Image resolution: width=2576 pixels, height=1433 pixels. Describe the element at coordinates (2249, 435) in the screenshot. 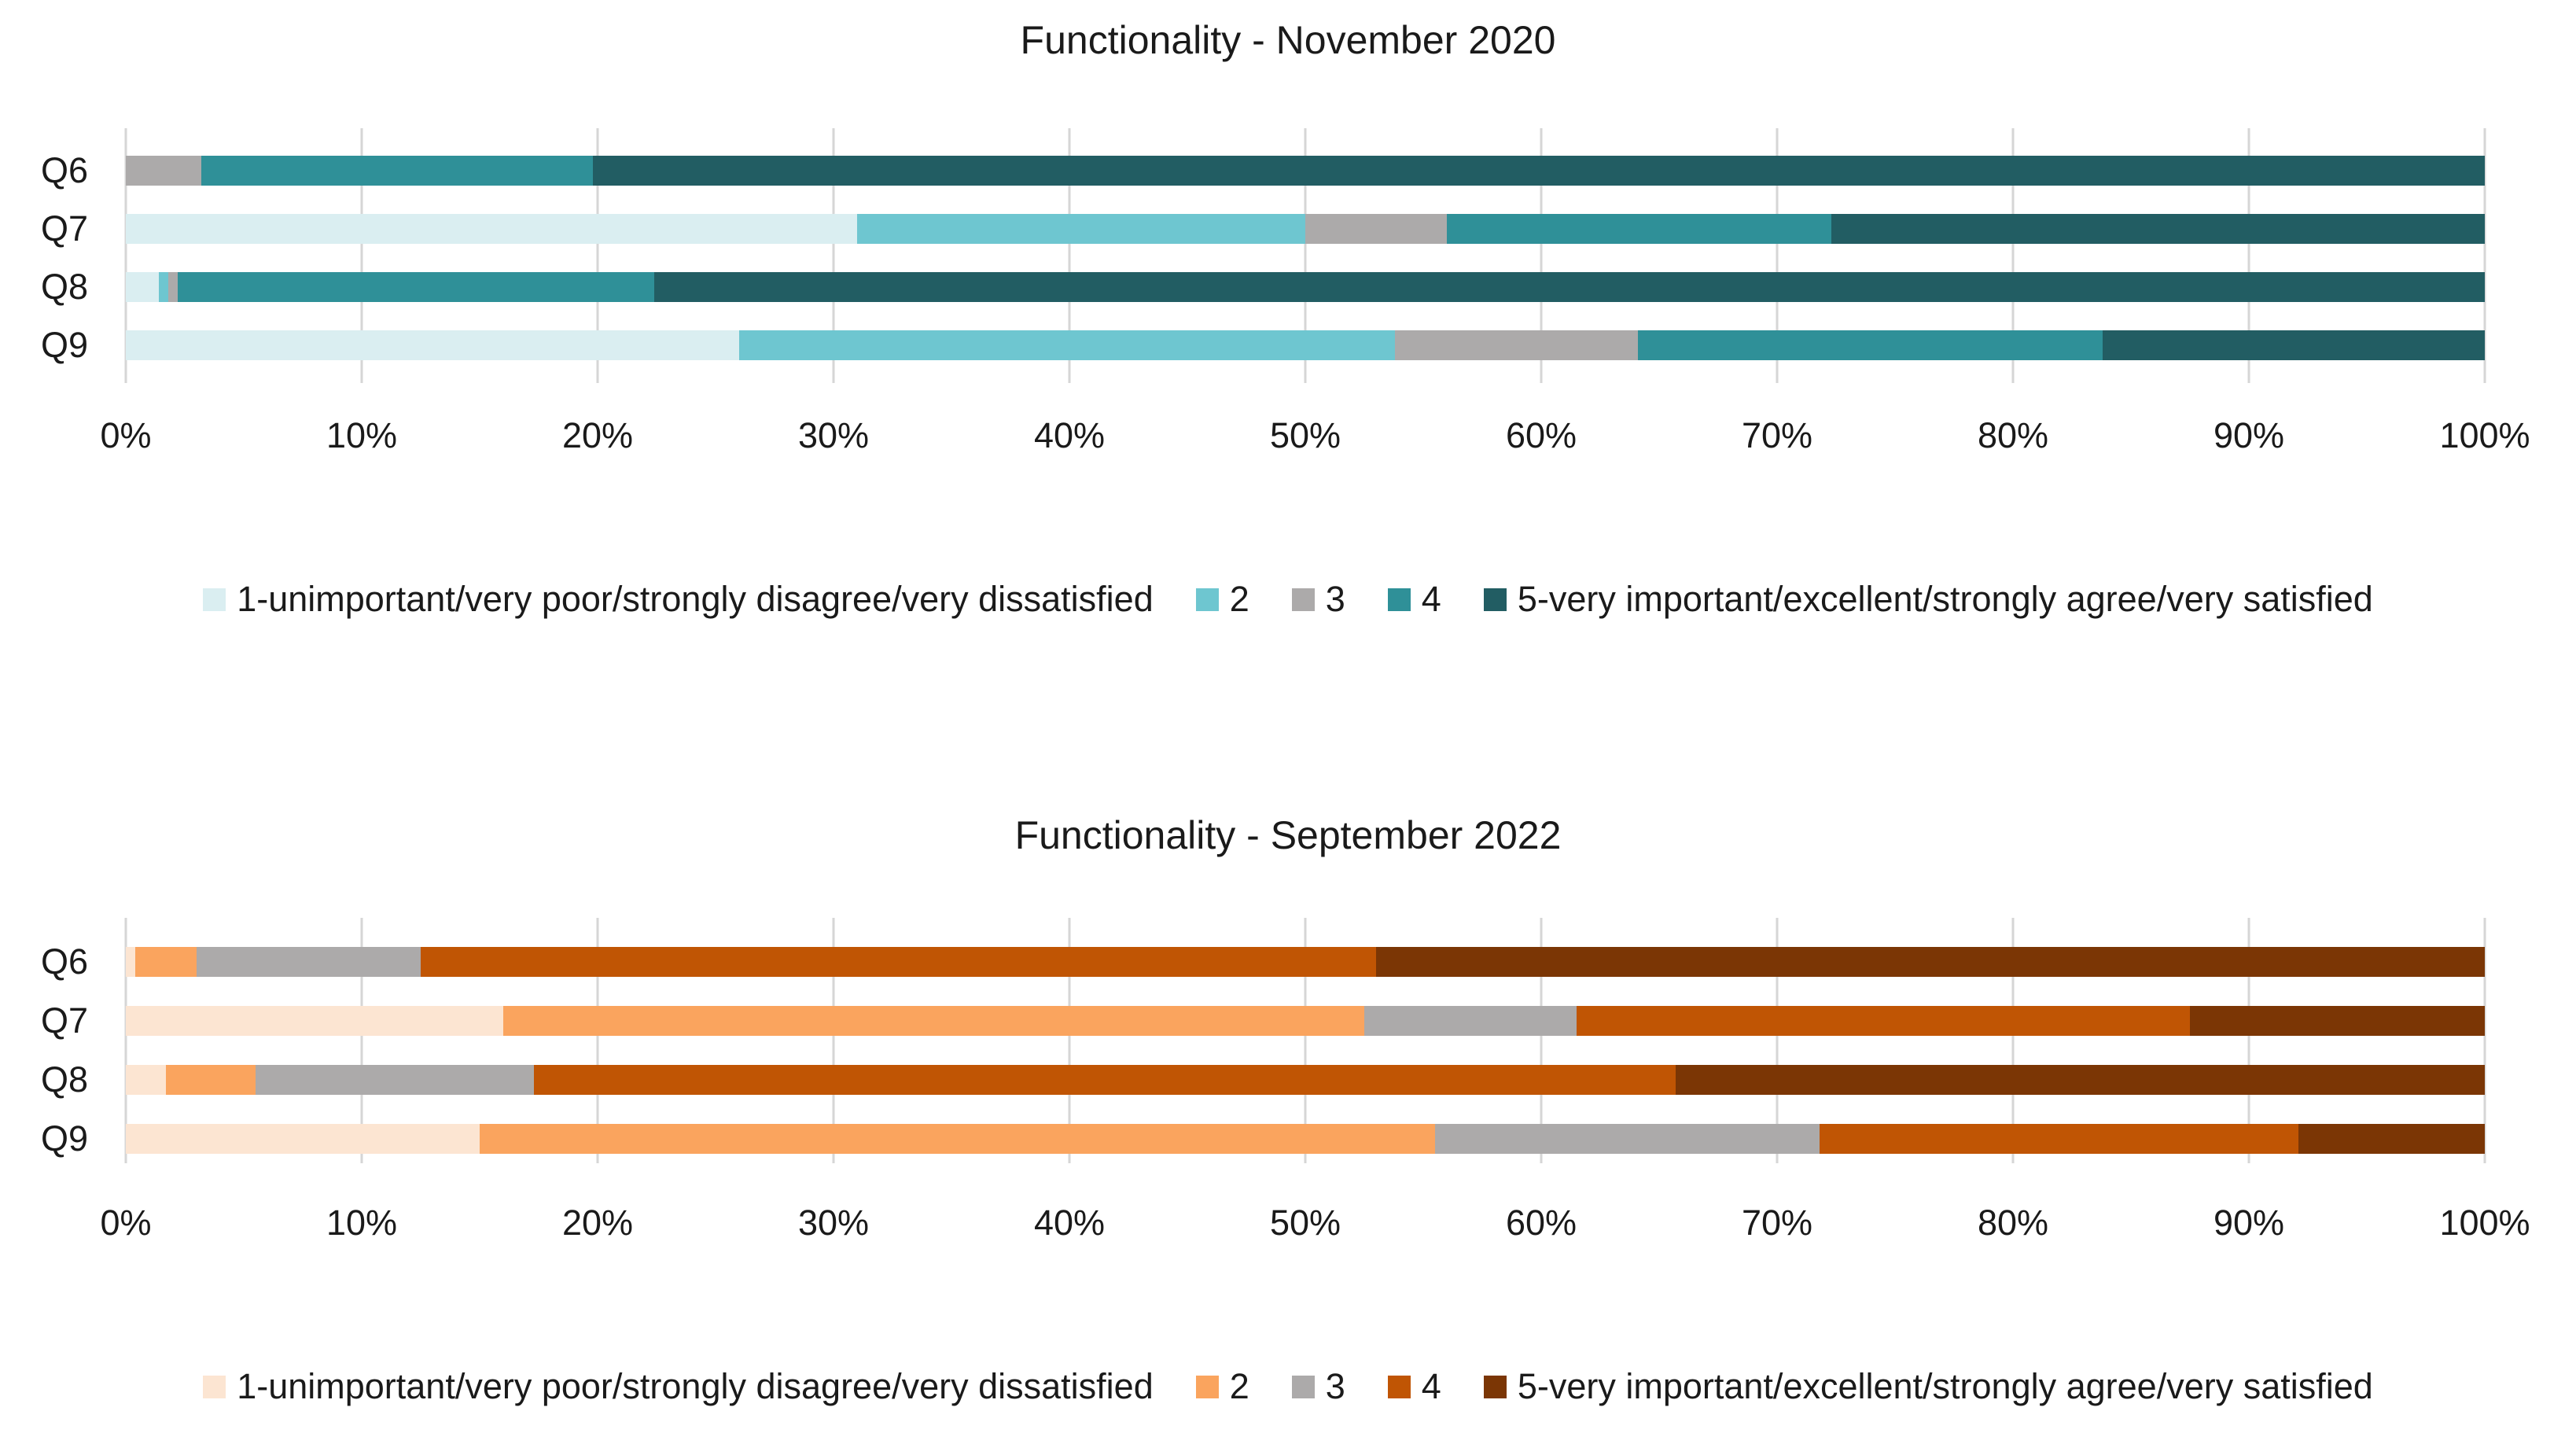

I see `x-tick-label: 90%` at that location.